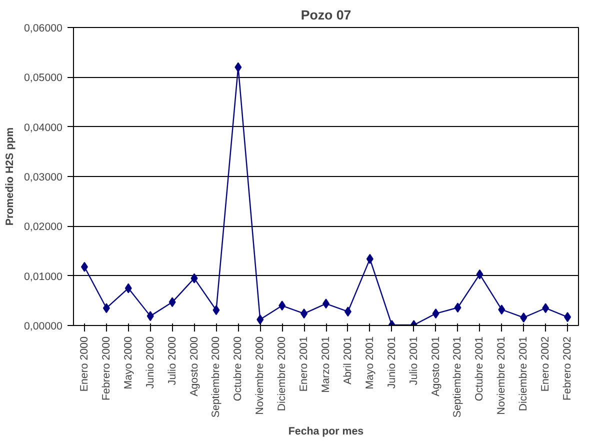 The width and height of the screenshot is (600, 442). What do you see at coordinates (436, 366) in the screenshot?
I see `x-tick-label: Agosto 2001` at bounding box center [436, 366].